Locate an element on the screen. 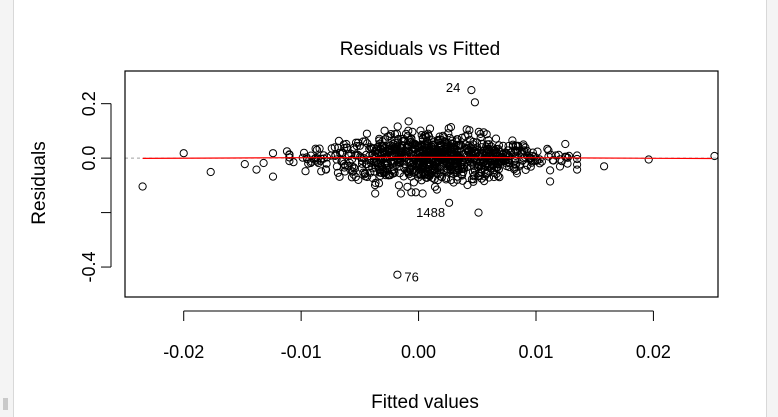 This screenshot has height=417, width=778. point-label: 76 is located at coordinates (411, 277).